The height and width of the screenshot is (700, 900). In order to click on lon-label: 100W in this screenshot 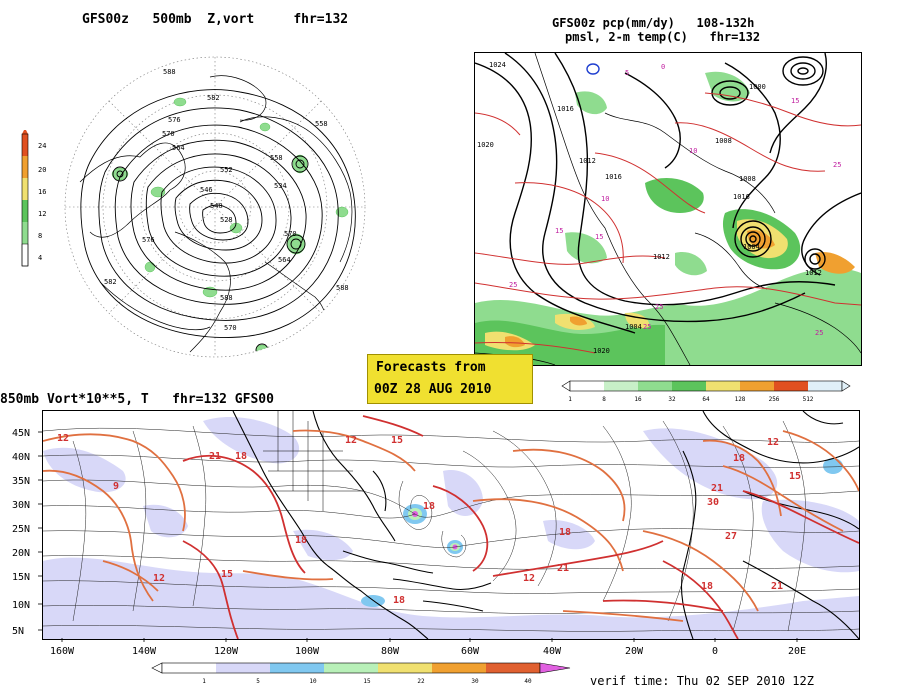, I will do `click(307, 651)`.